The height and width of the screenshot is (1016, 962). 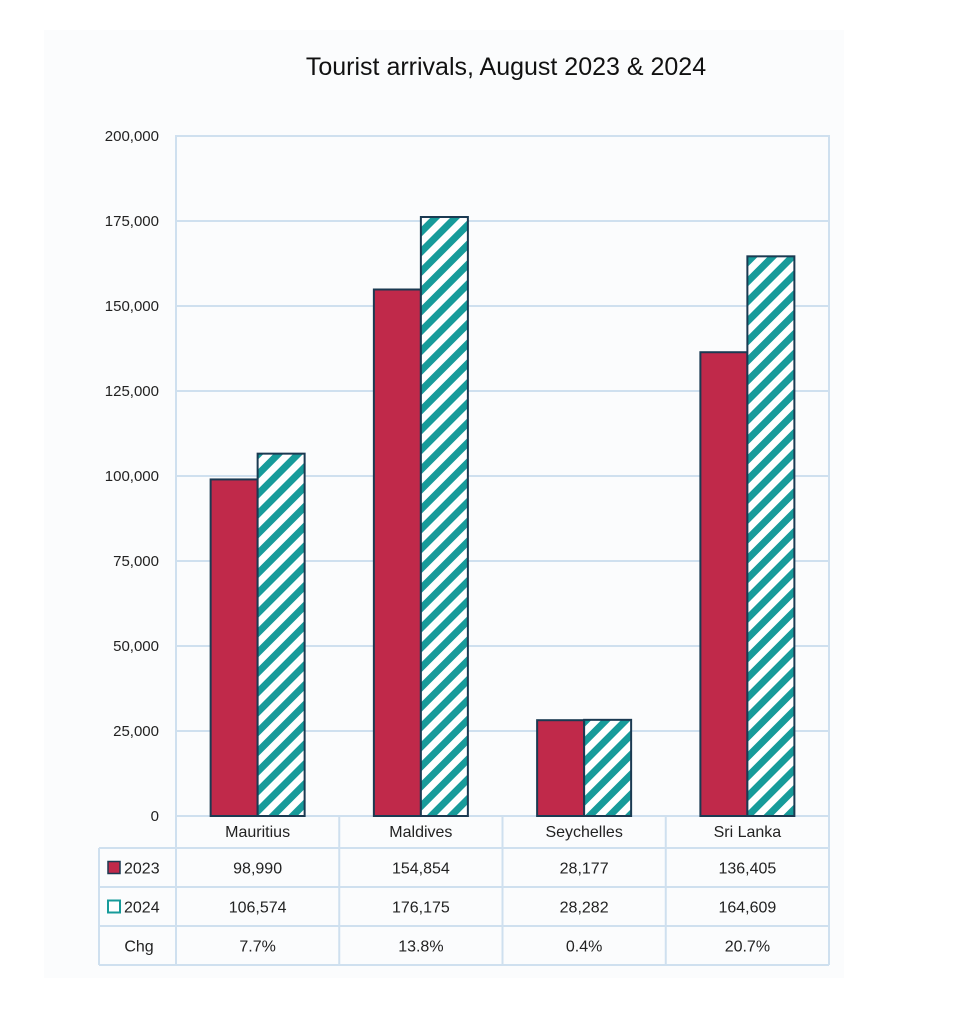 I want to click on table-value: 176,175, so click(x=421, y=908).